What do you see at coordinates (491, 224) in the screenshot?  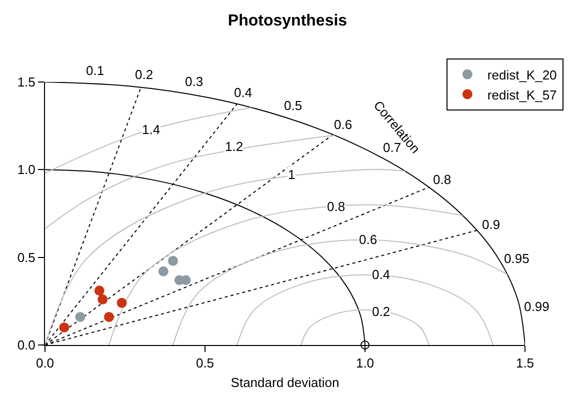 I see `annotation: 0.9` at bounding box center [491, 224].